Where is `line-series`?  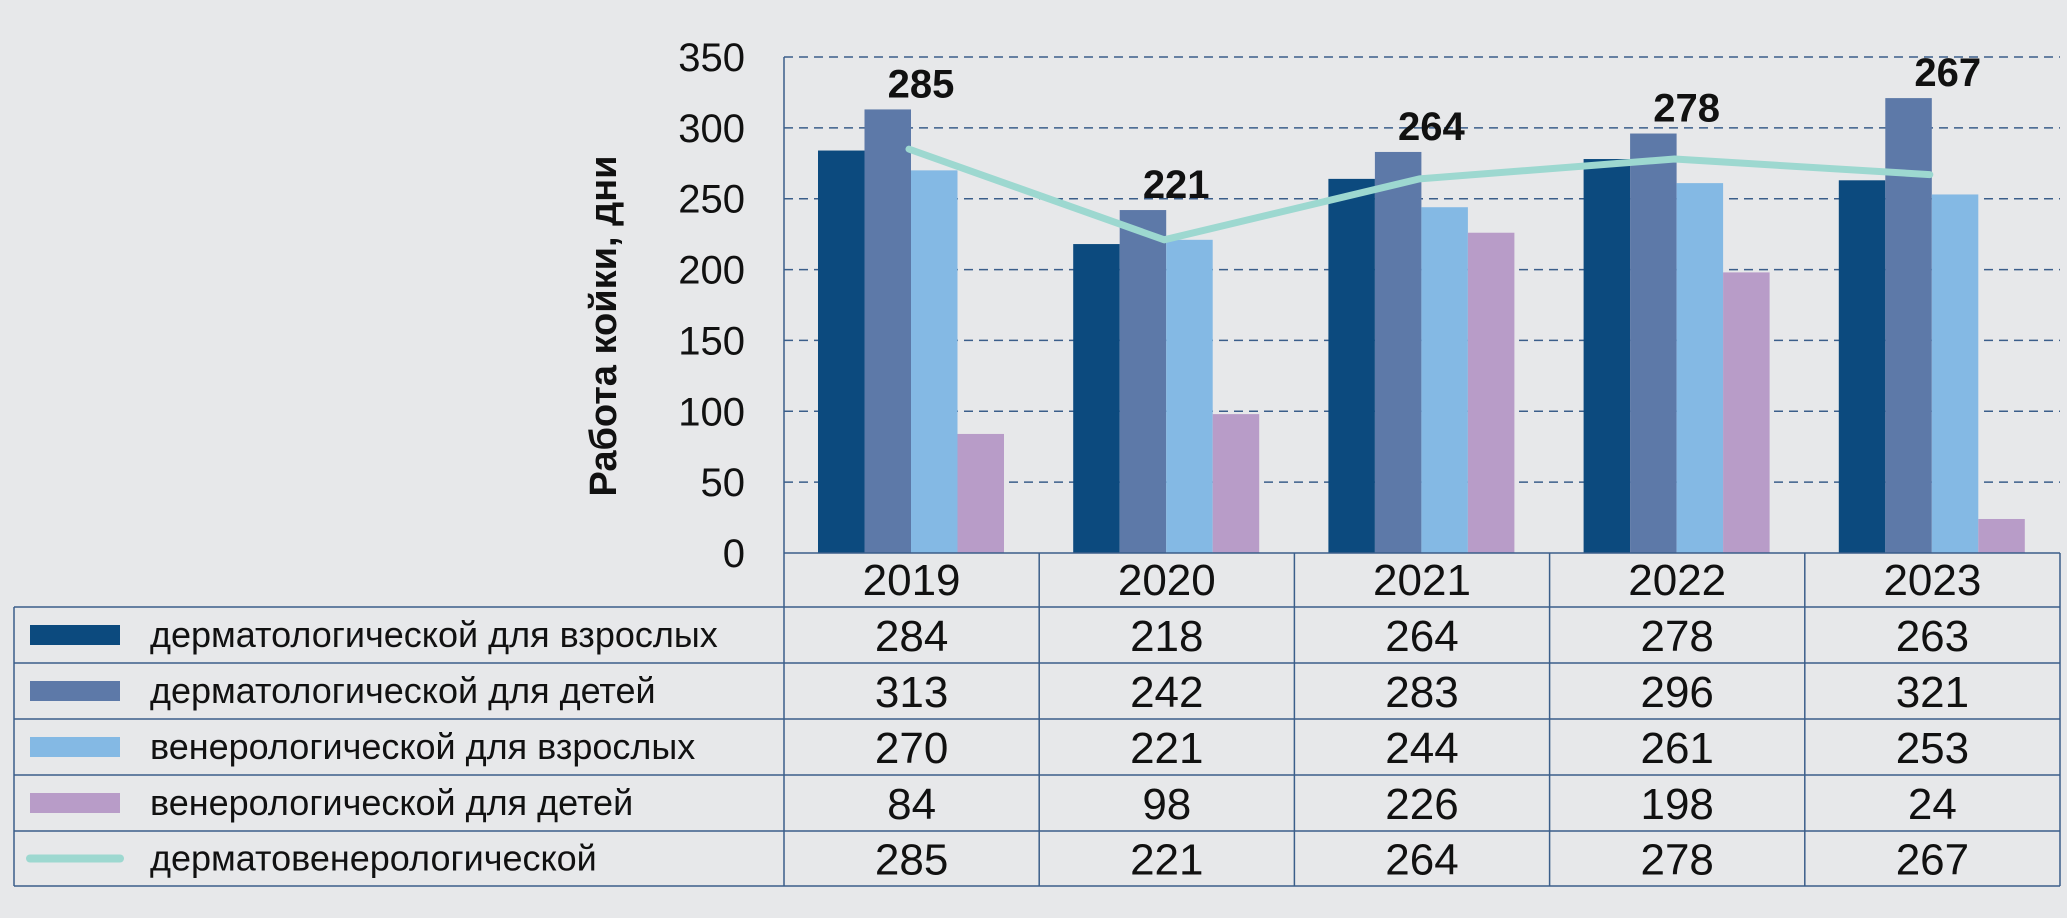
line-series is located at coordinates (1419, 194).